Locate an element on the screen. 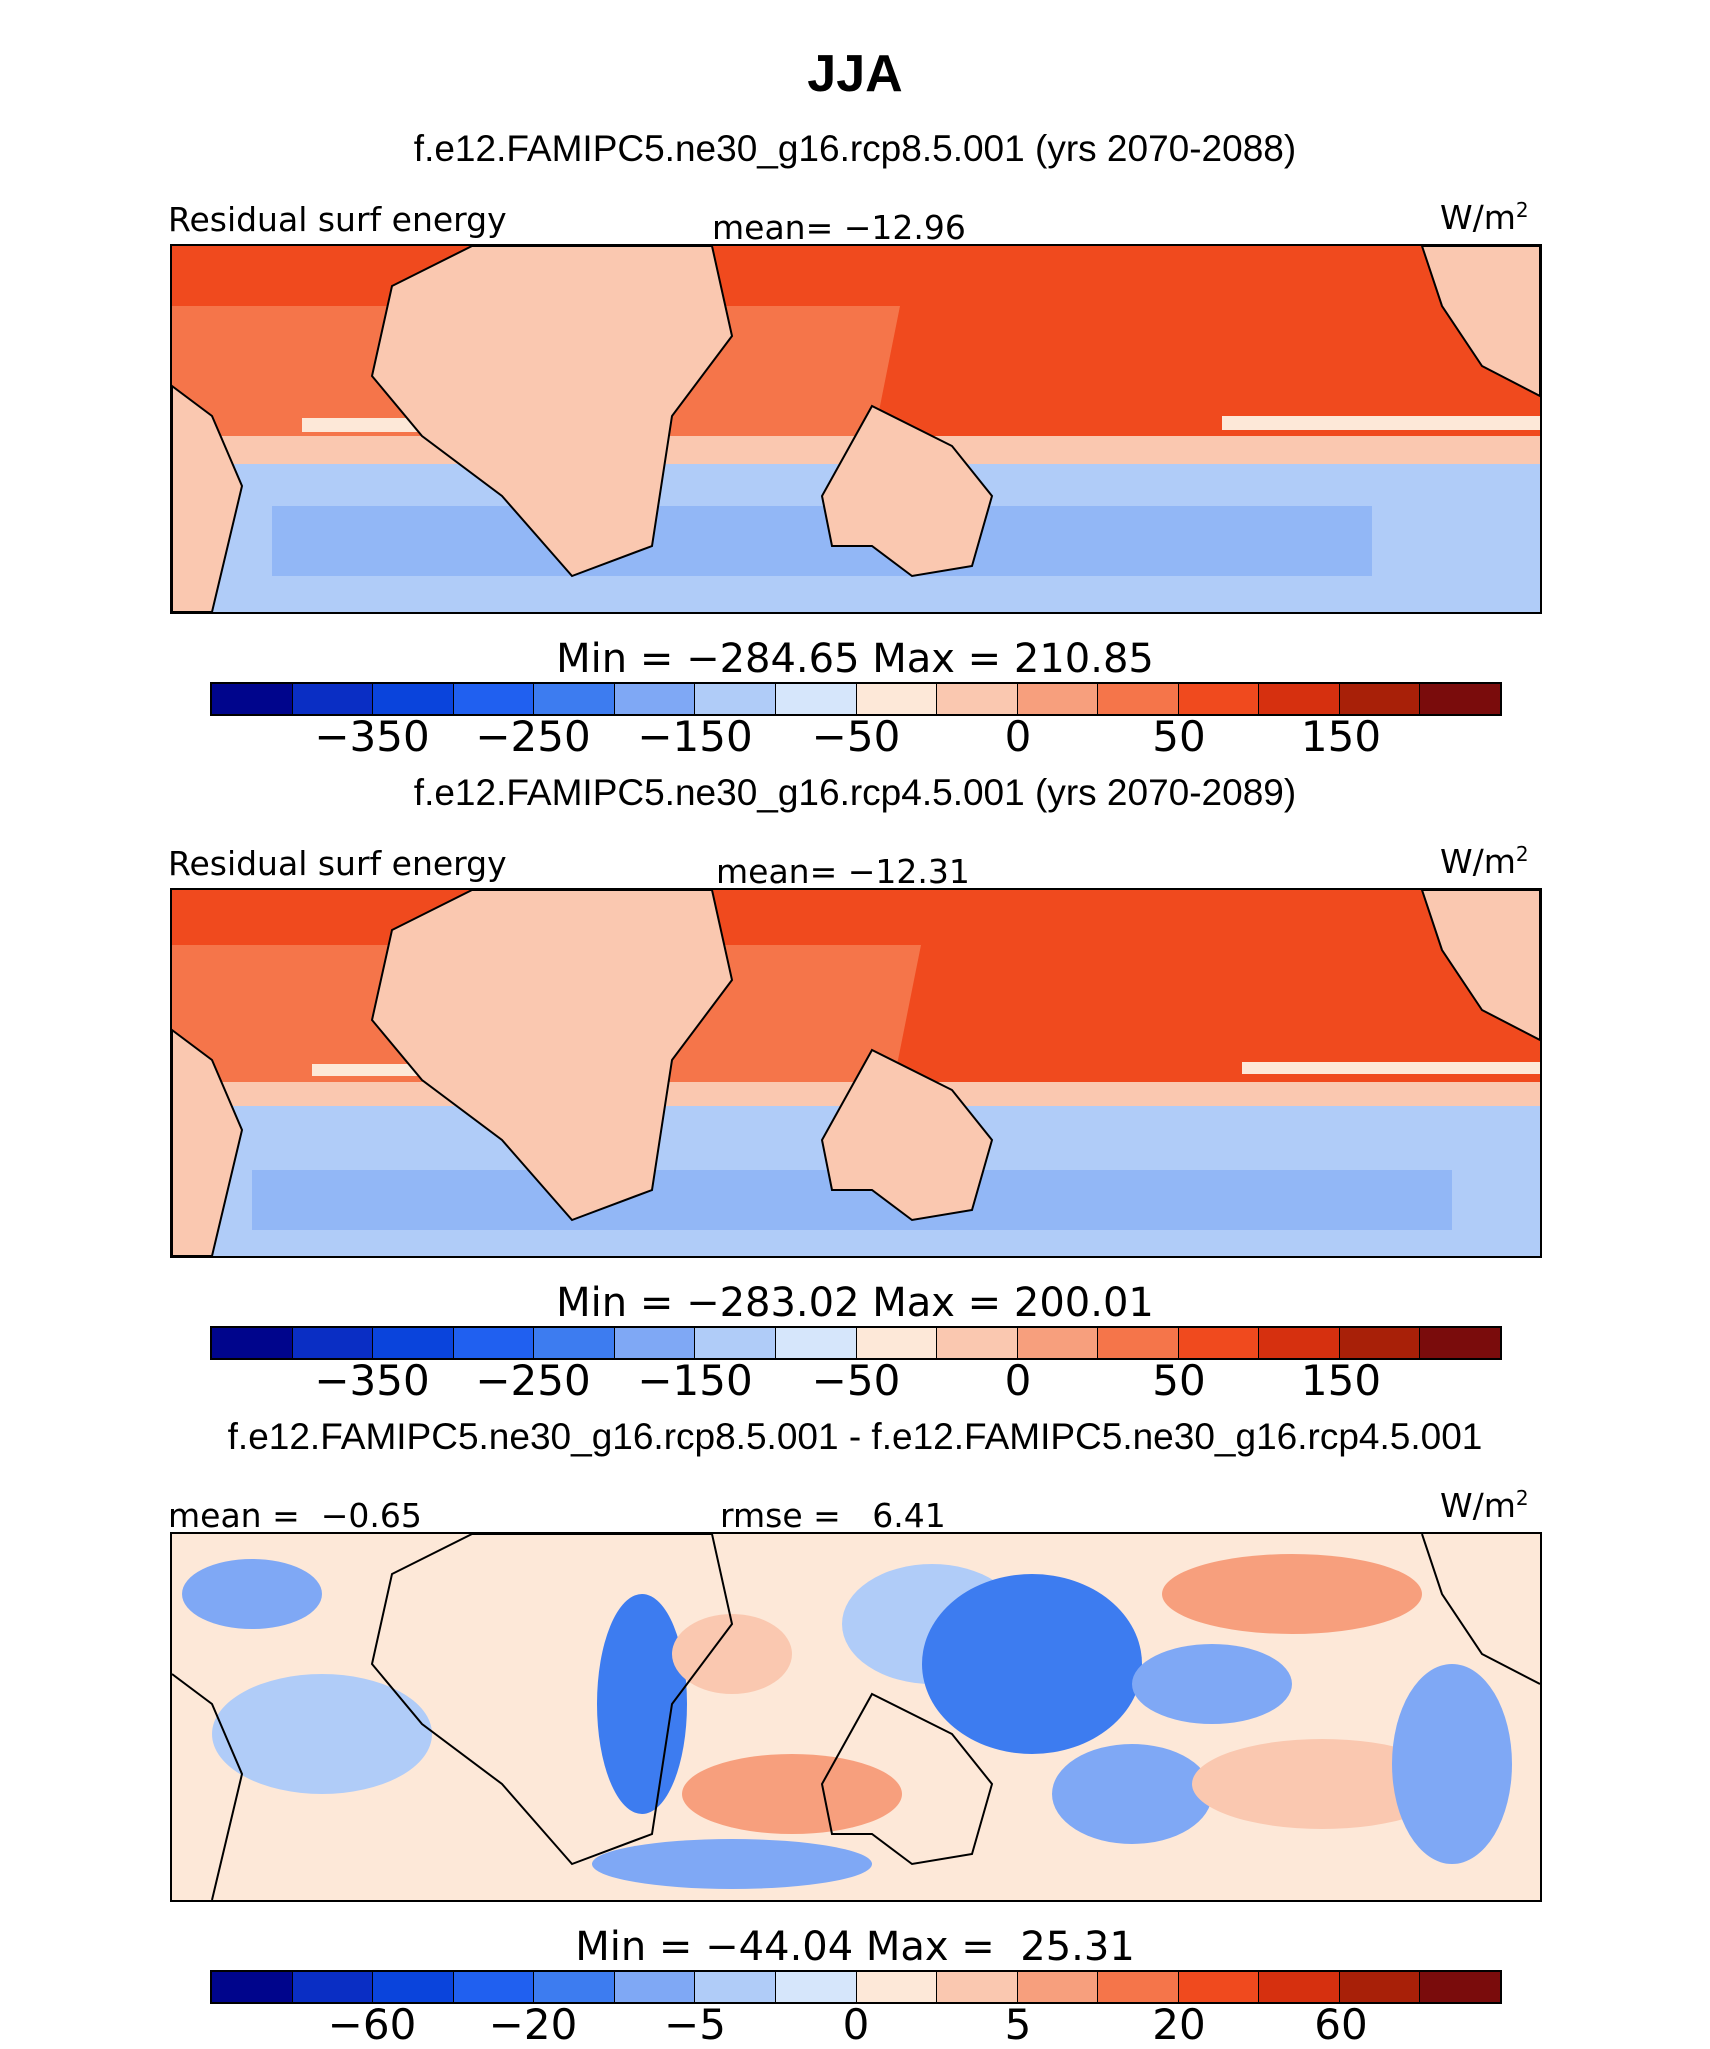 This screenshot has height=2049, width=1710. panel2-units: W/m2 is located at coordinates (1484, 861).